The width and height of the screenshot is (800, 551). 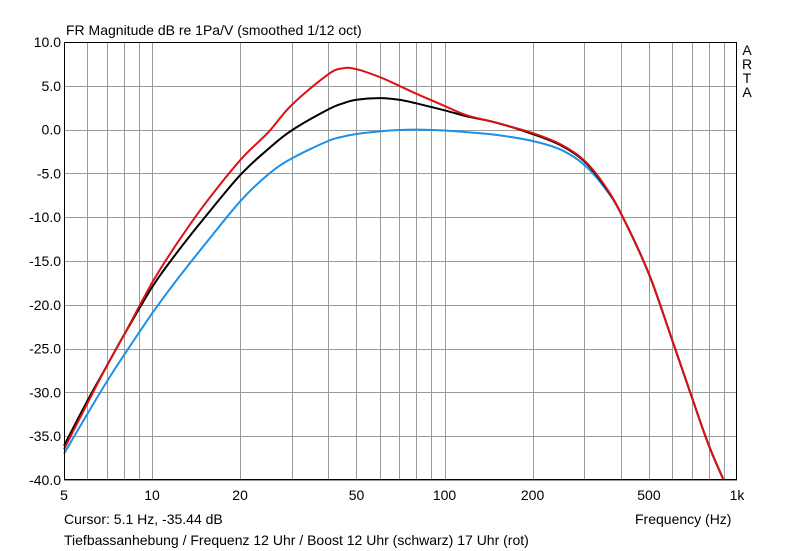 What do you see at coordinates (52, 130) in the screenshot?
I see `y-tick-label: 0.0` at bounding box center [52, 130].